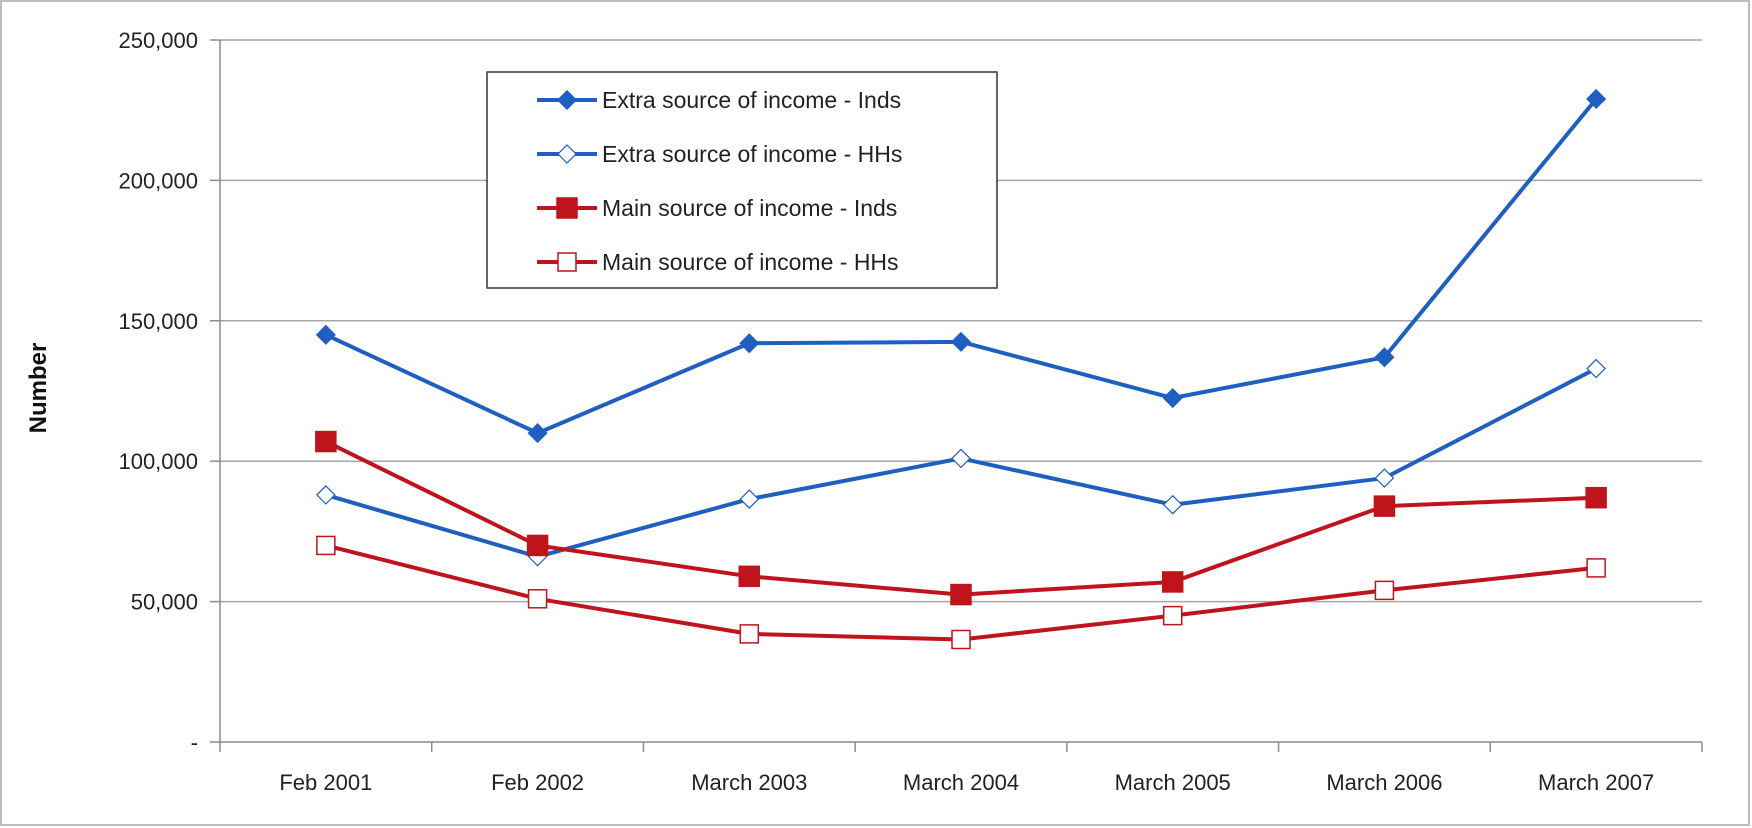 Image resolution: width=1752 pixels, height=828 pixels. Describe the element at coordinates (158, 40) in the screenshot. I see `y-tick-label: 250,000` at that location.